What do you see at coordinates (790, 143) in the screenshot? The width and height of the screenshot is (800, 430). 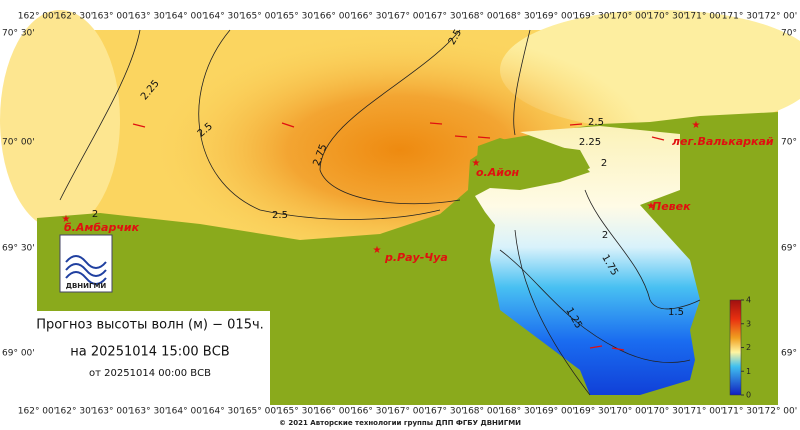 I see `latitude-label: 70° 0` at bounding box center [790, 143].